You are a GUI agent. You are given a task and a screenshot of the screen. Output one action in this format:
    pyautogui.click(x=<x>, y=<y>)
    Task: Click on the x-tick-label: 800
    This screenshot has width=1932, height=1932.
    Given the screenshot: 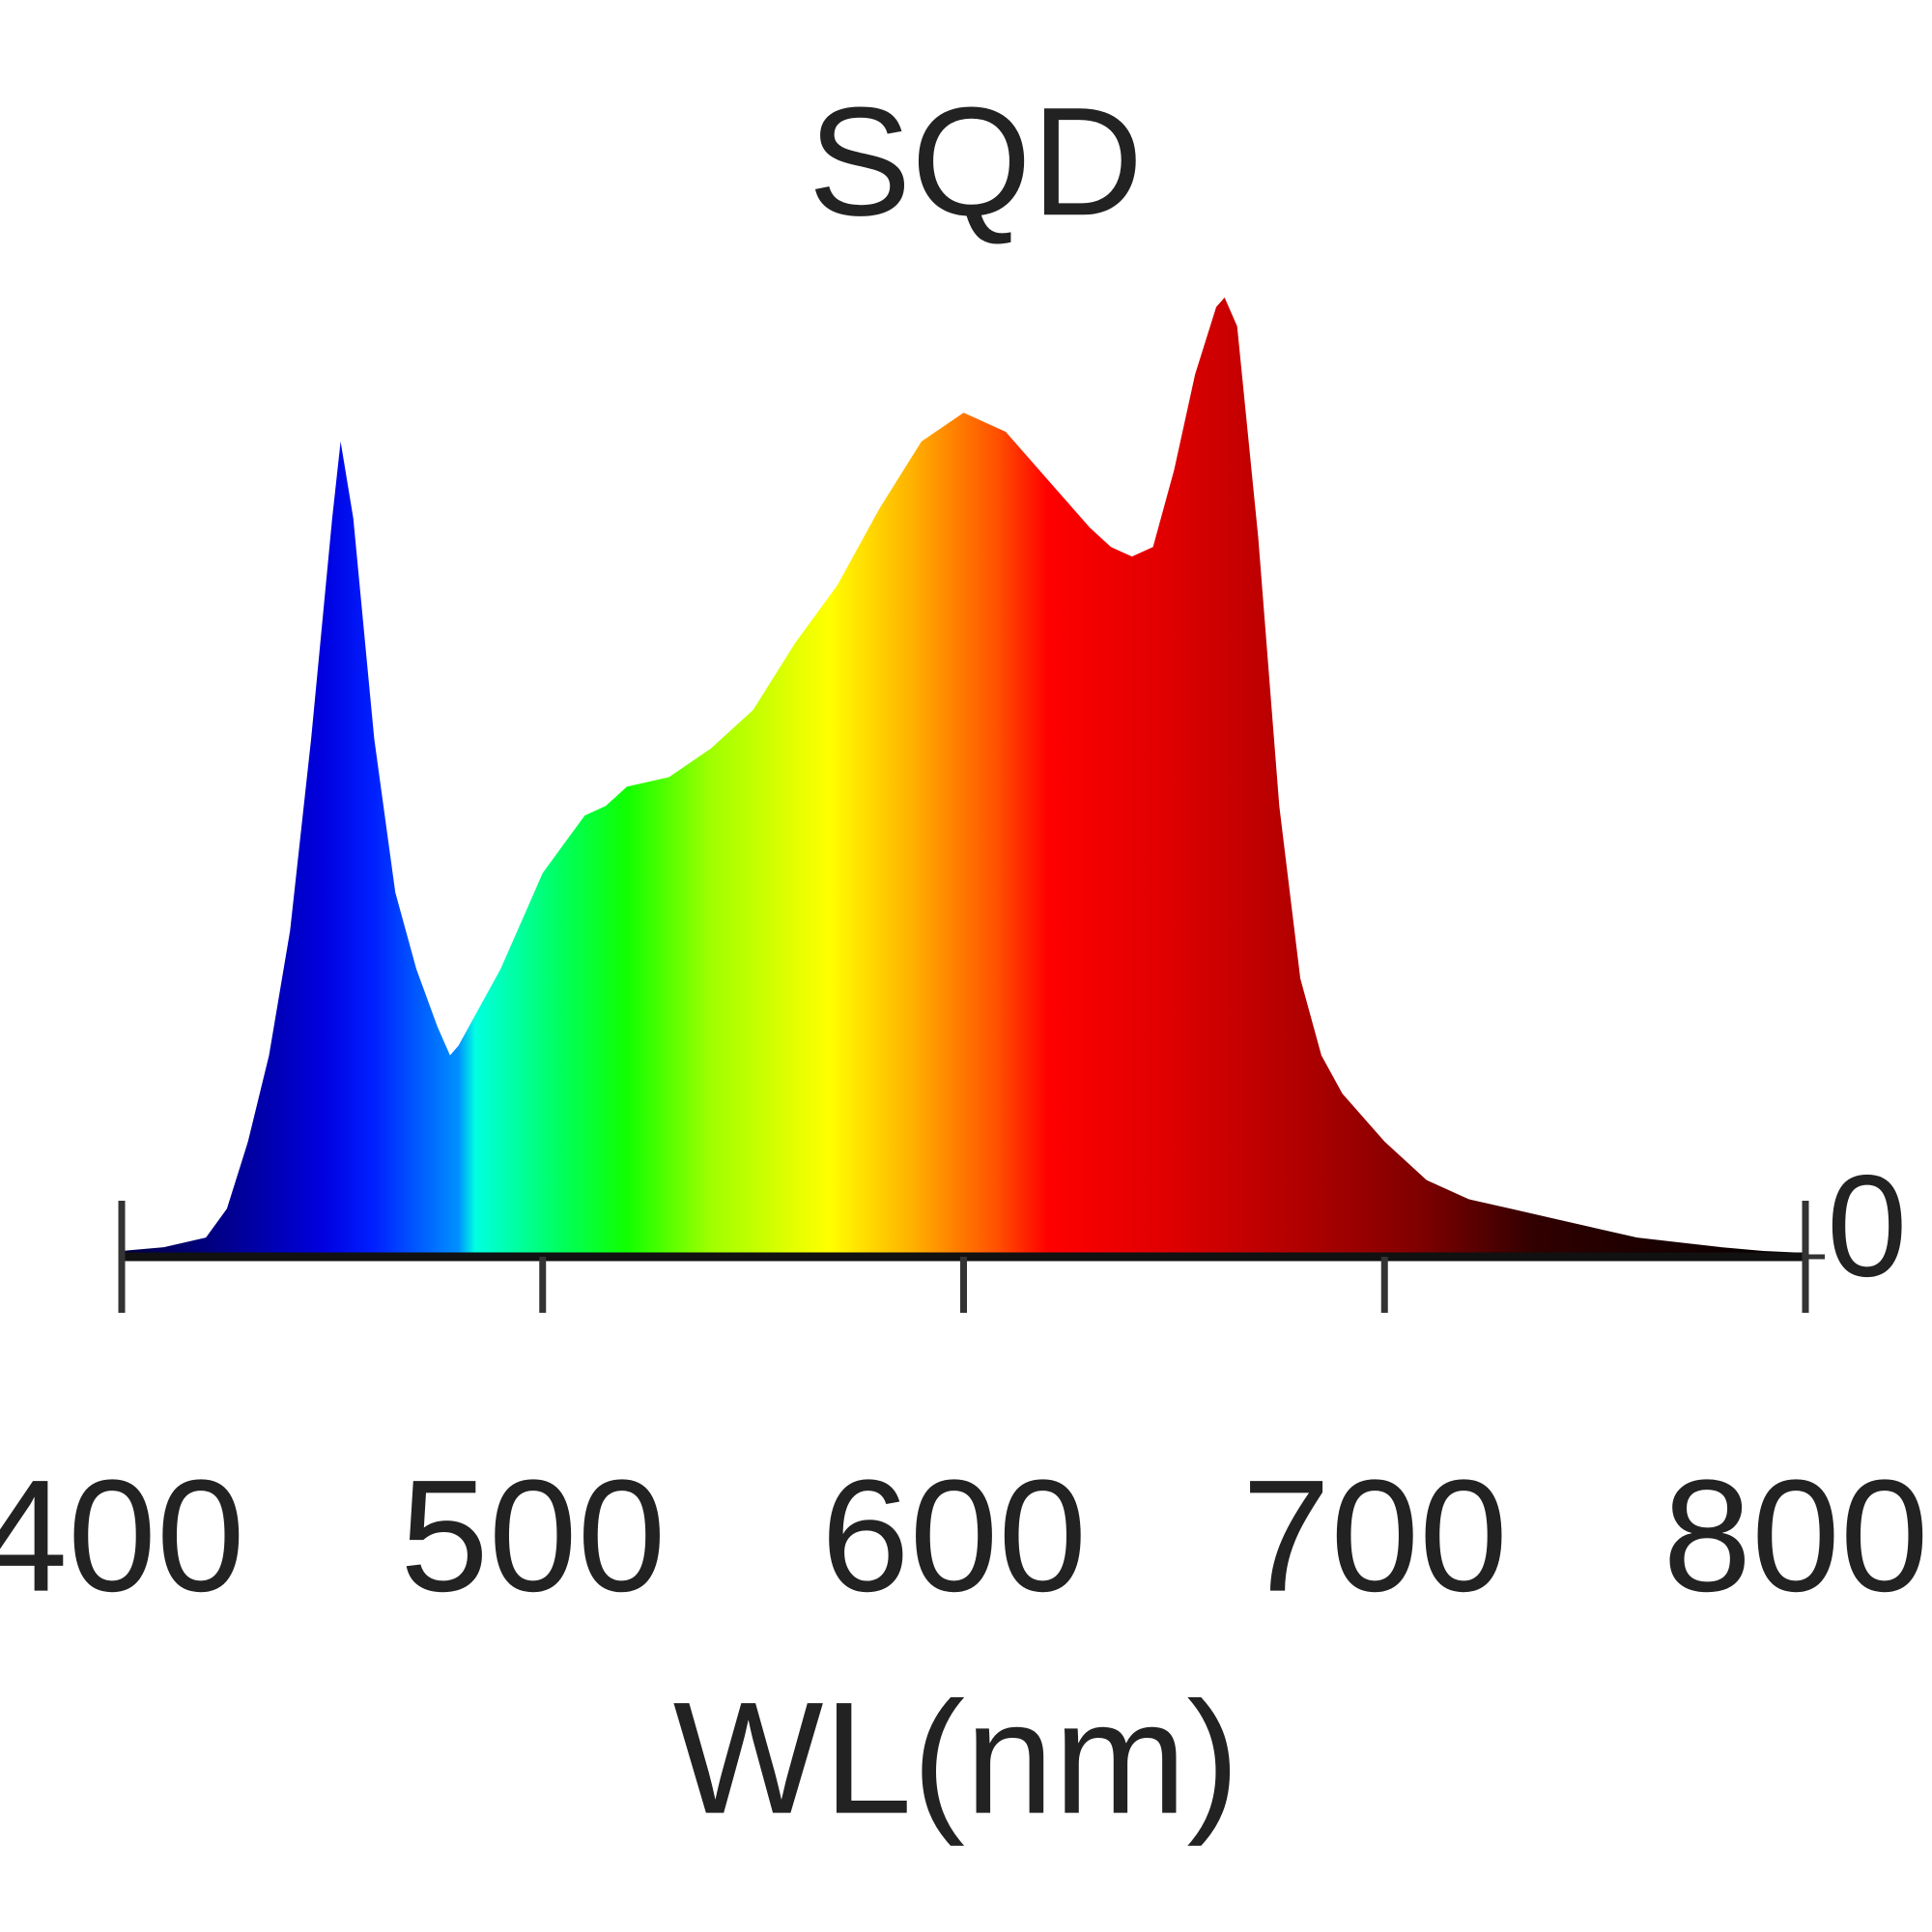 What is the action you would take?
    pyautogui.click(x=1795, y=1536)
    